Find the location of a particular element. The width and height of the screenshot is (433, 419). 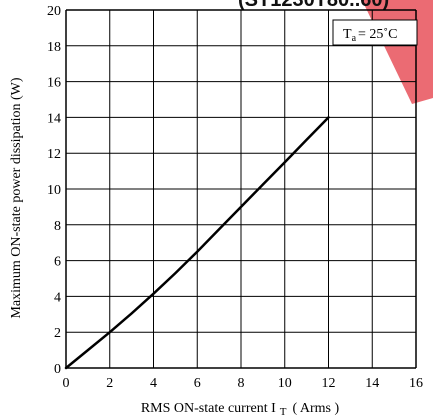

y-tick-labels: 0 2 4 6 8 10 12 14 16 18 20 is located at coordinates (54, 190).